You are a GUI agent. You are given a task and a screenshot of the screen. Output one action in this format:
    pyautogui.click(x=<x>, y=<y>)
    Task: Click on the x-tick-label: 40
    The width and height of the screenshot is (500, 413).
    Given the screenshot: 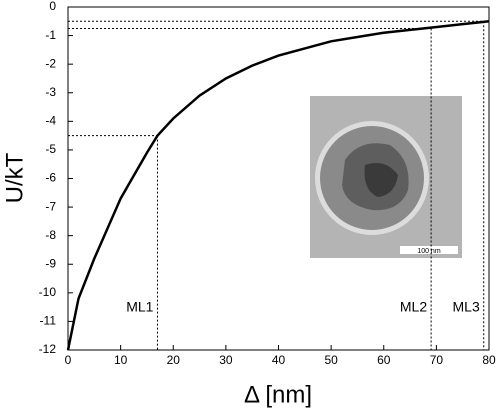 What is the action you would take?
    pyautogui.click(x=279, y=360)
    